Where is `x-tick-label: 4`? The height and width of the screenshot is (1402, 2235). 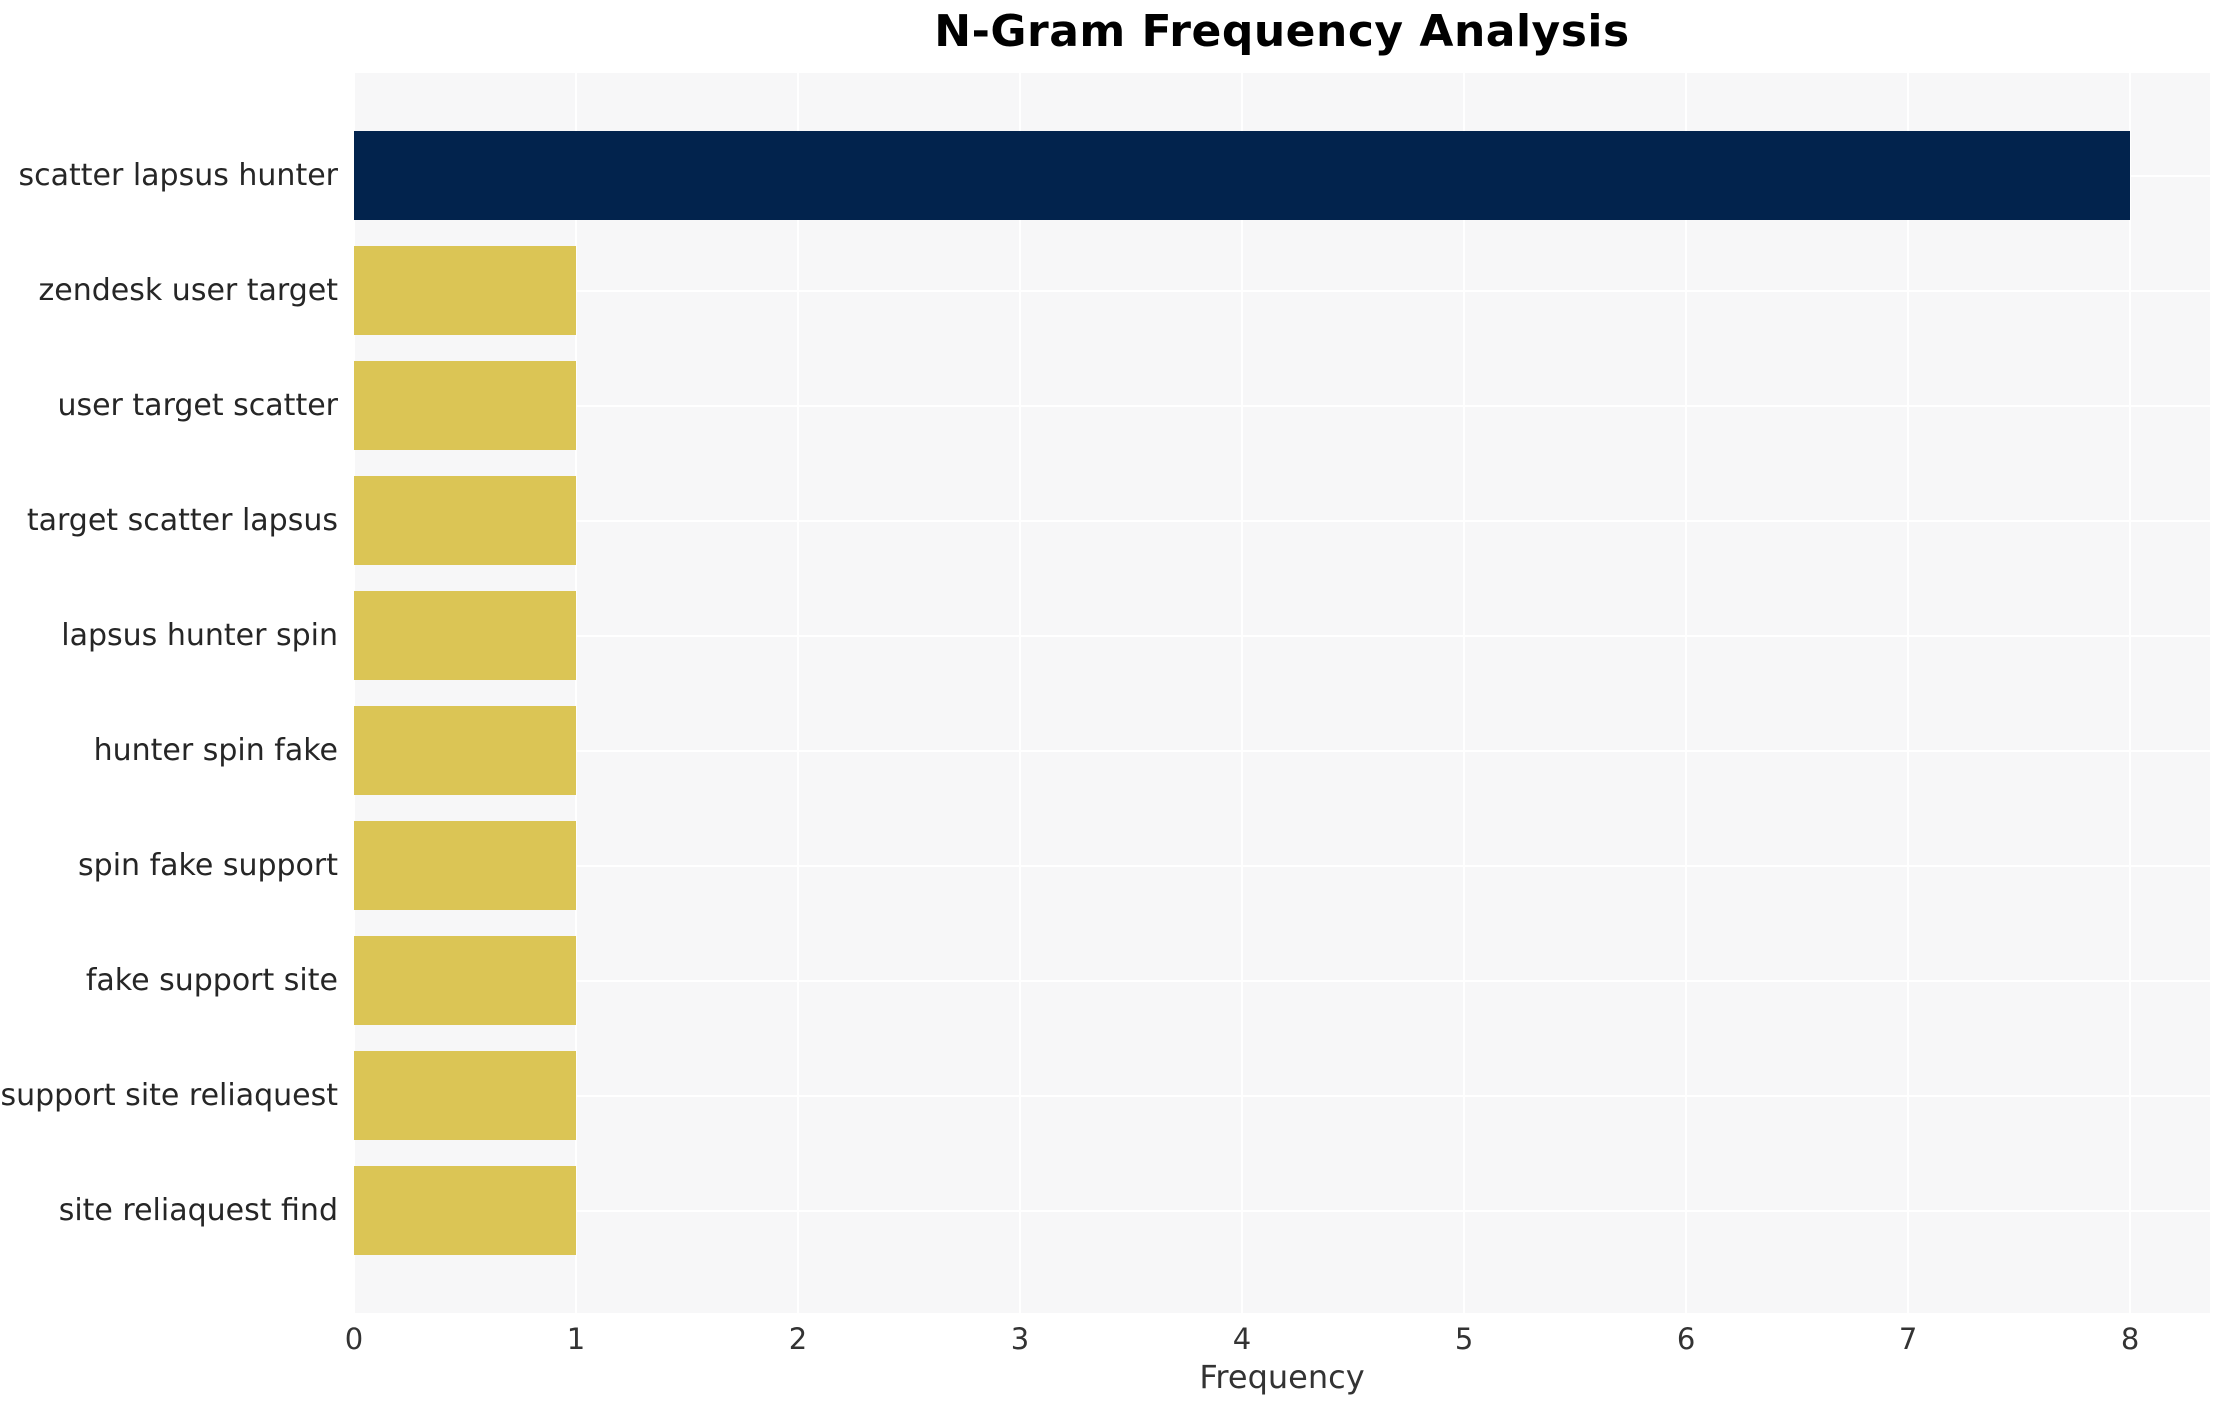
x-tick-label: 4 is located at coordinates (1242, 1339).